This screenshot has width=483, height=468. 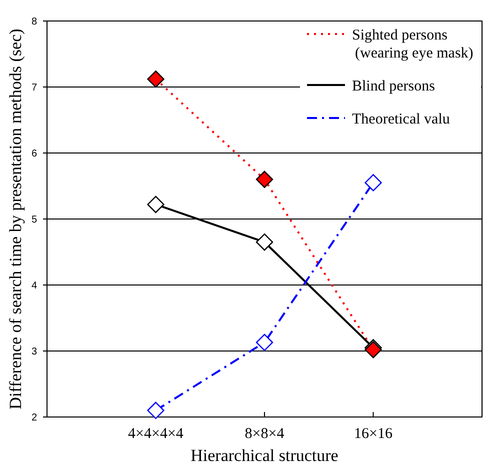 What do you see at coordinates (34, 352) in the screenshot?
I see `y-tick-label: 3` at bounding box center [34, 352].